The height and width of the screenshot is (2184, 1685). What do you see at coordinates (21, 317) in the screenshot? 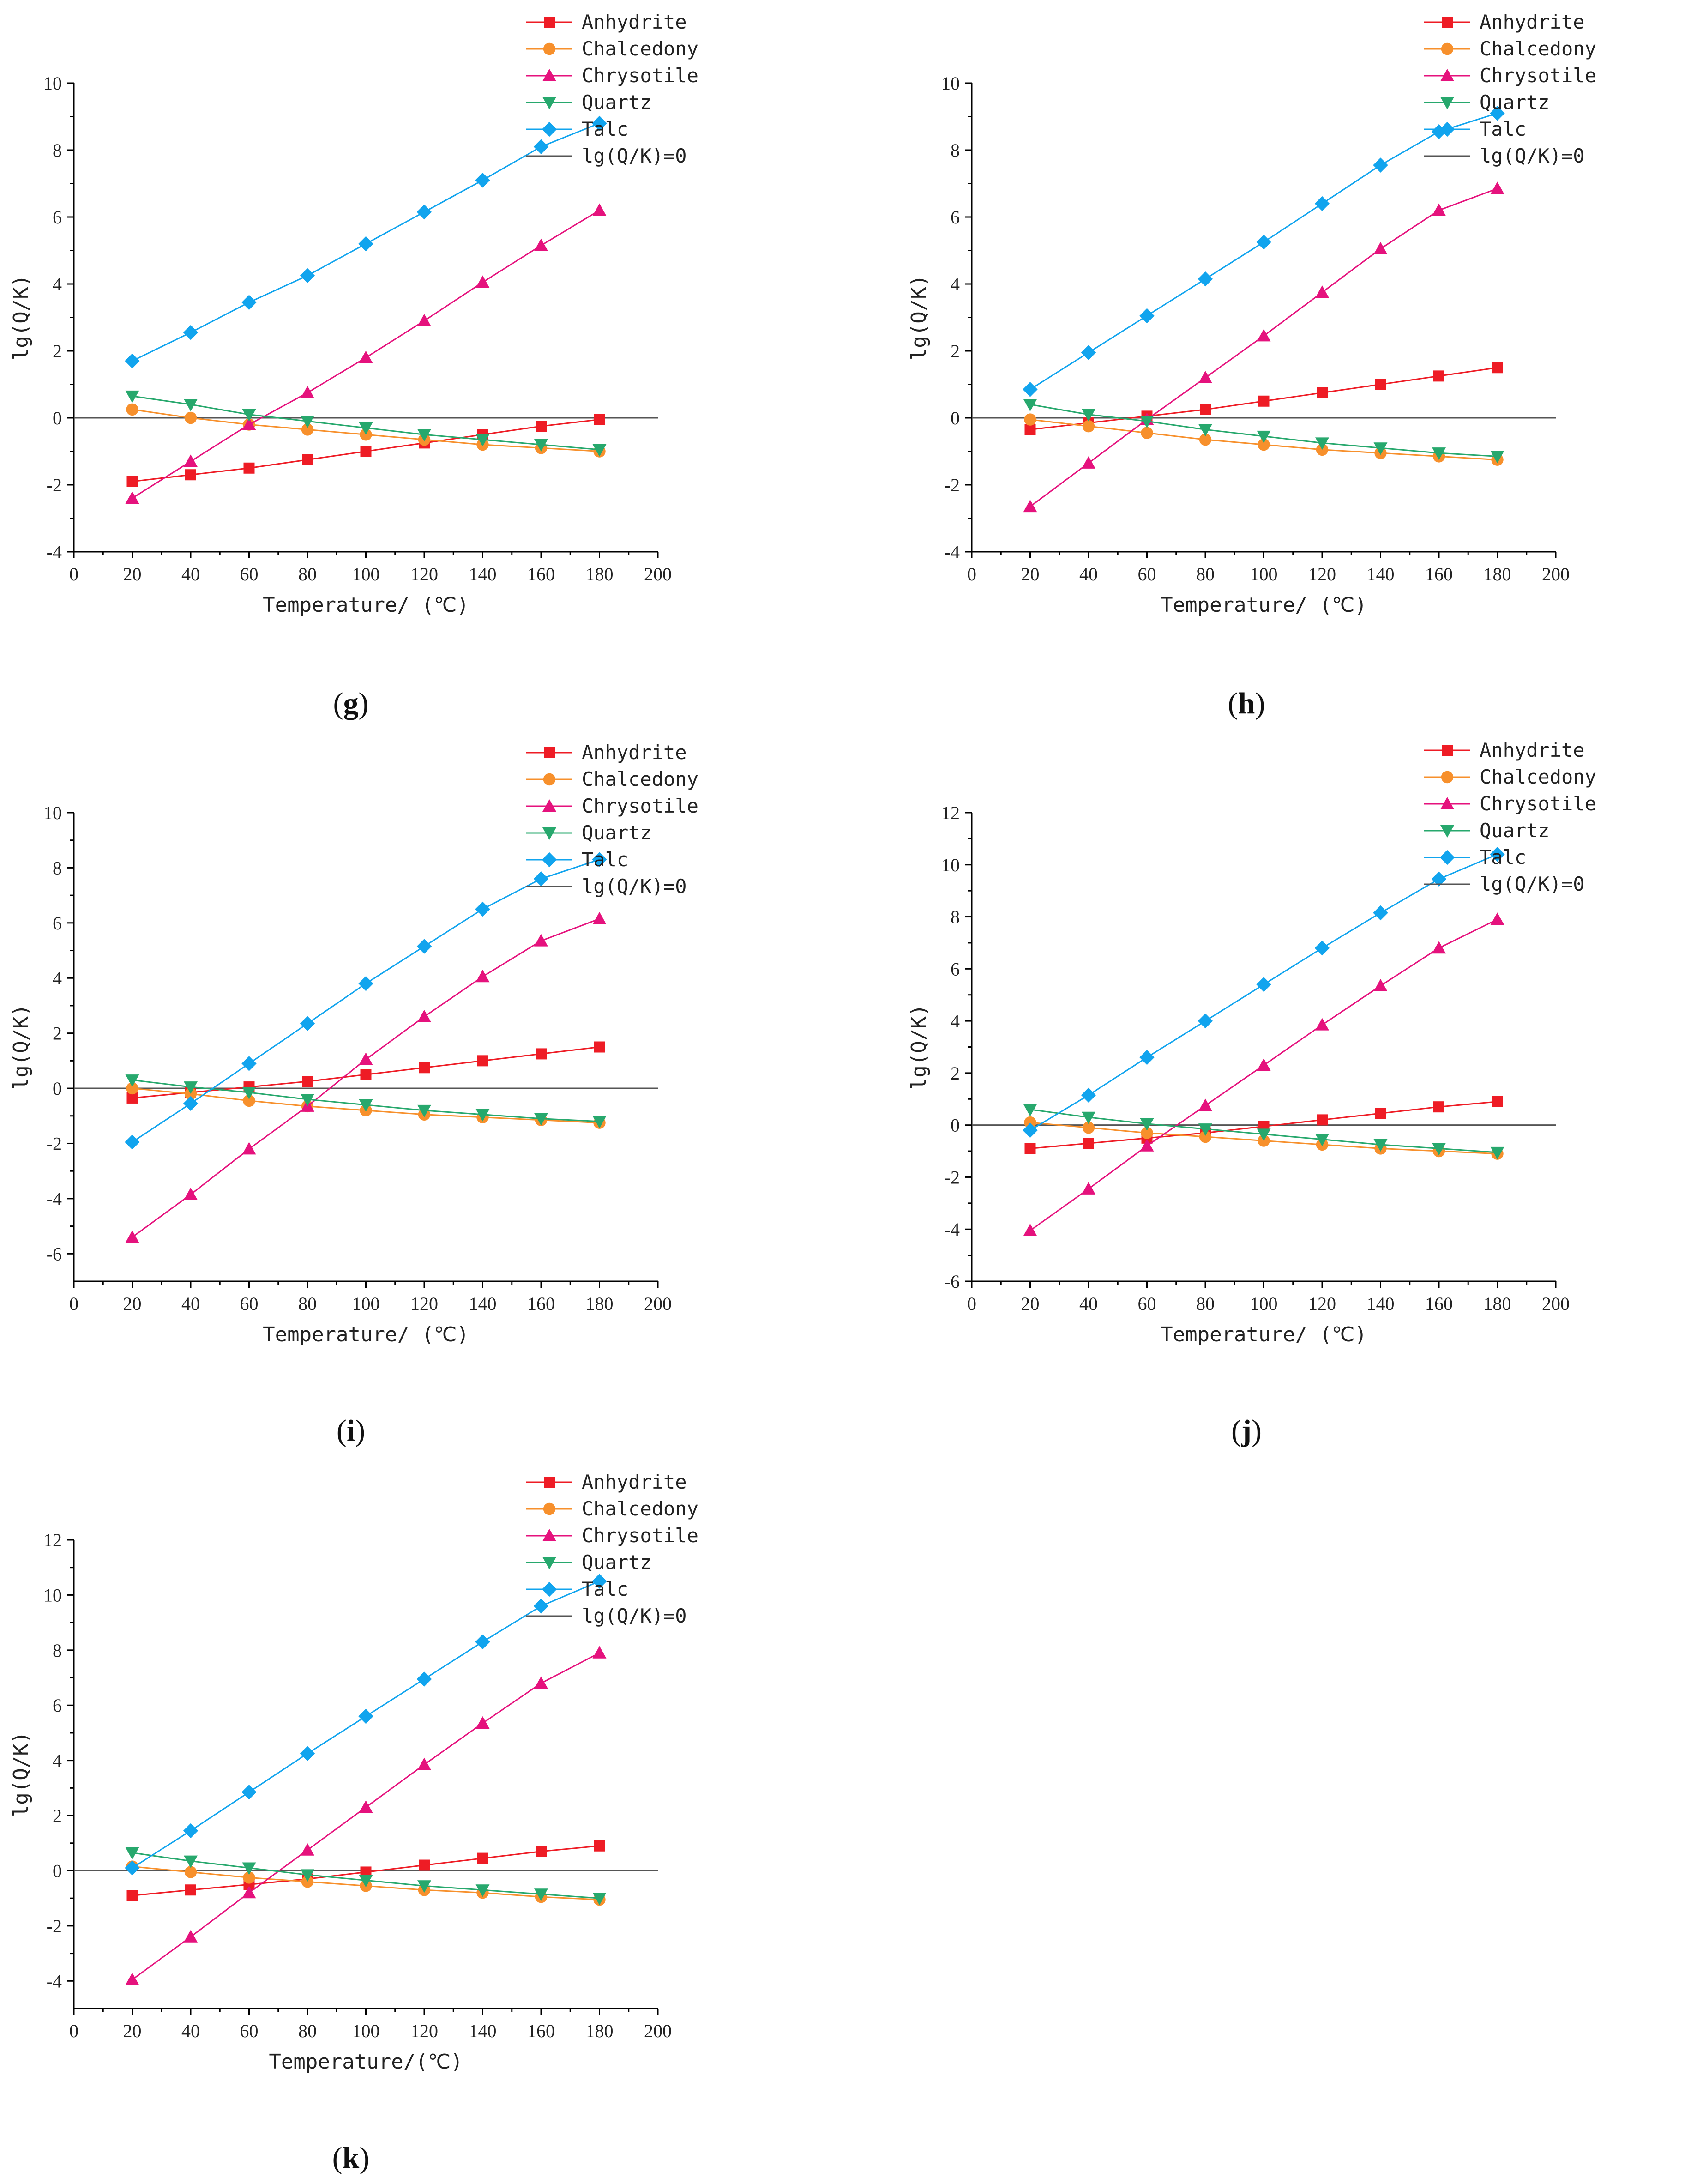
I see `y-axis-title: lg(Q/K)` at bounding box center [21, 317].